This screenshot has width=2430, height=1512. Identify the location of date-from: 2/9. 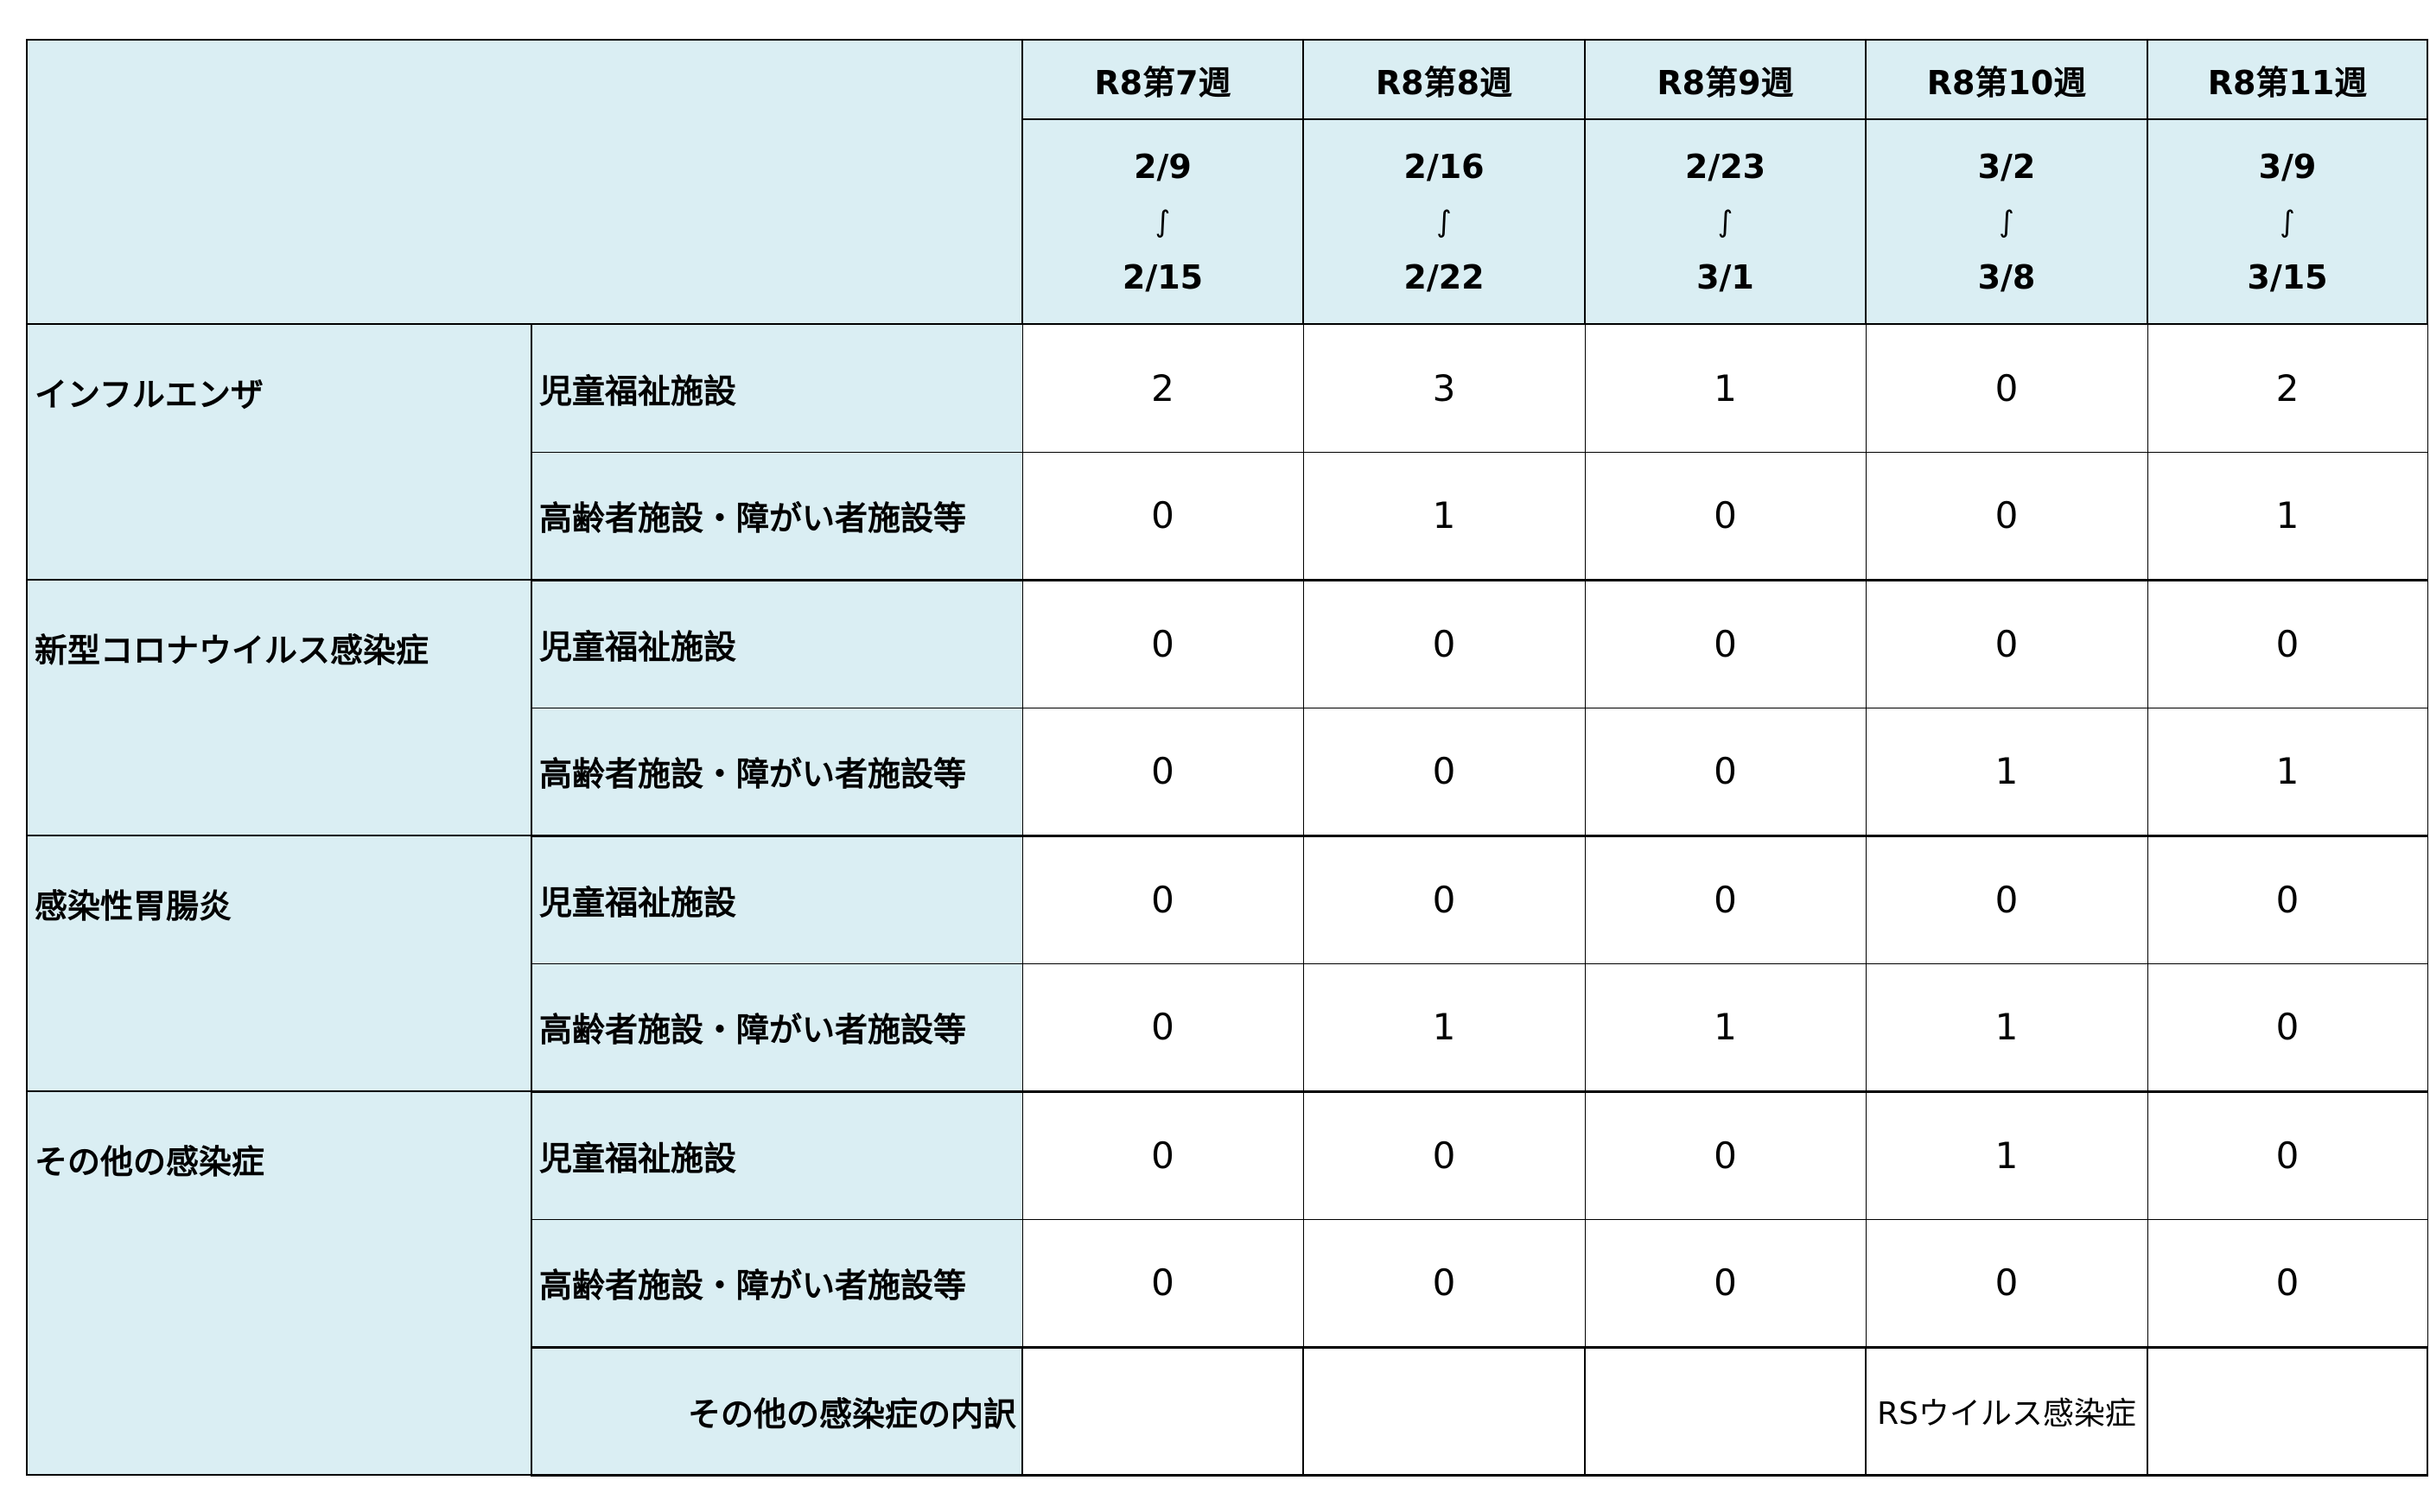
(1163, 166).